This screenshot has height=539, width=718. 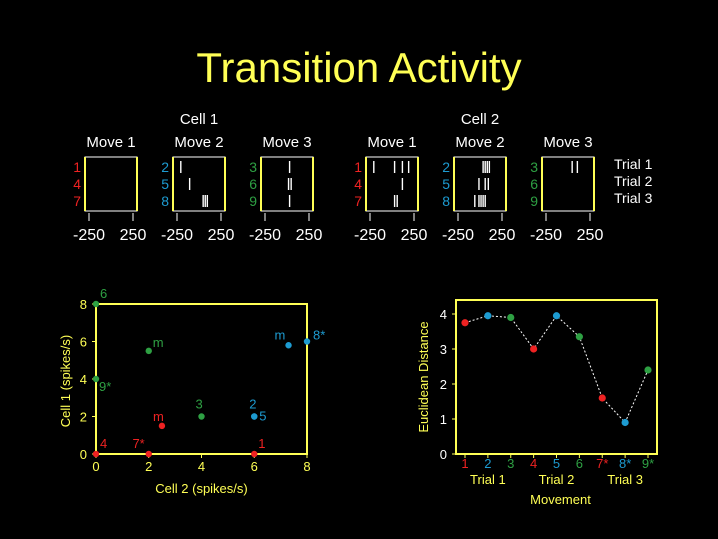 What do you see at coordinates (262, 416) in the screenshot?
I see `point-label: 5` at bounding box center [262, 416].